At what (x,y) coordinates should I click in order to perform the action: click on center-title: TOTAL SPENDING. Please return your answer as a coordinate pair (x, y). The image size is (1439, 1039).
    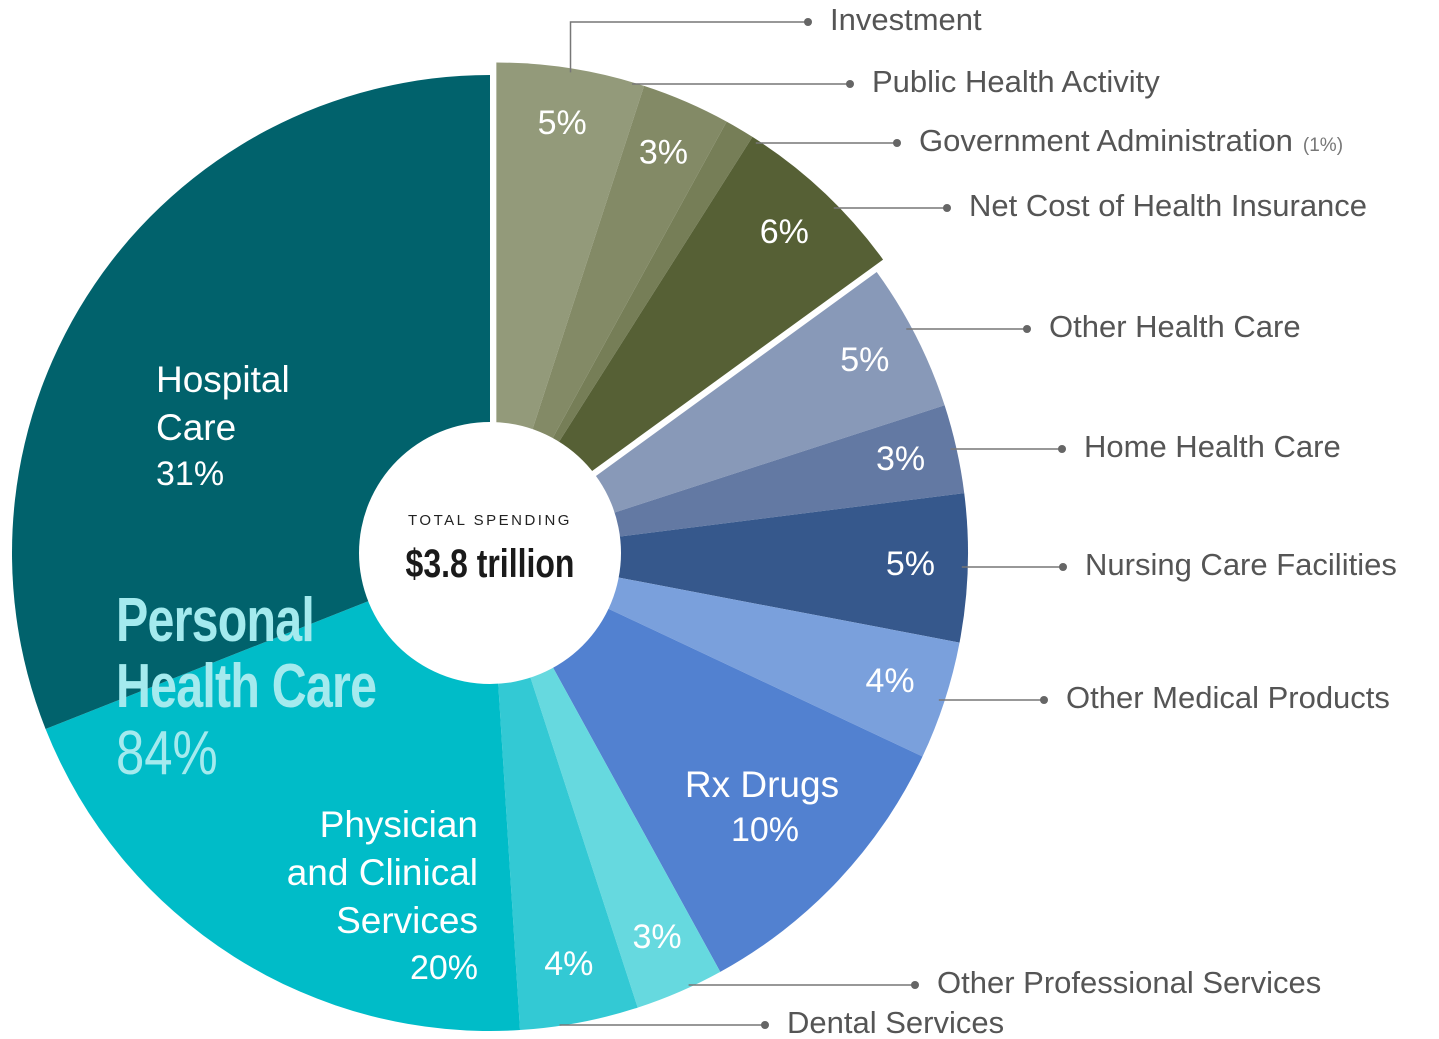
    Looking at the image, I should click on (490, 520).